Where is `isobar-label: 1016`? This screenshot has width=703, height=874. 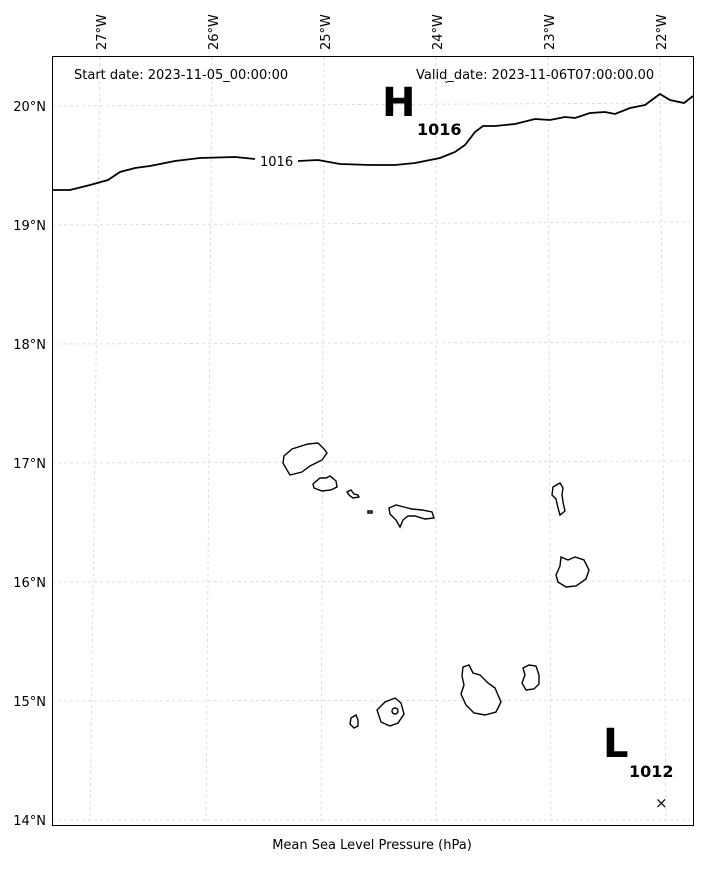 isobar-label: 1016 is located at coordinates (276, 162).